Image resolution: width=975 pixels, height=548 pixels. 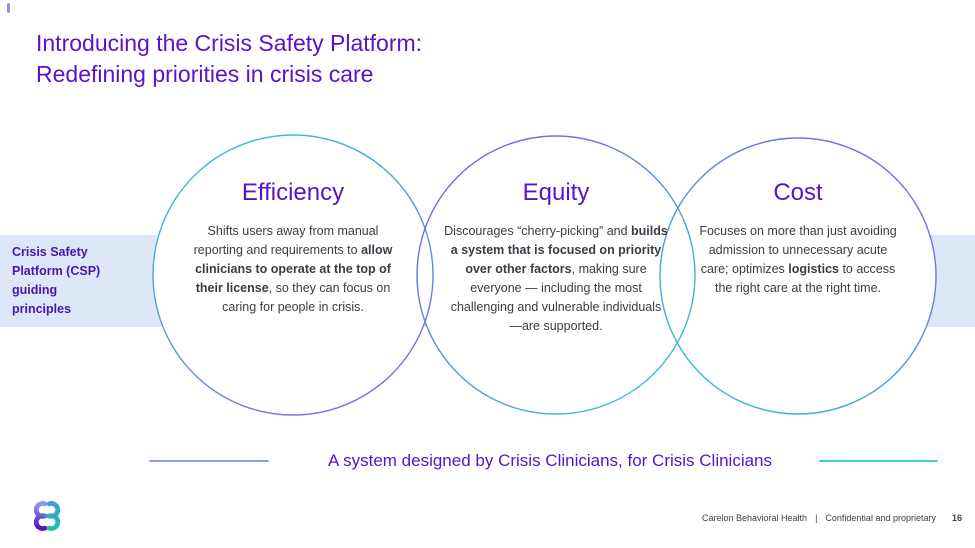 What do you see at coordinates (880, 518) in the screenshot?
I see `footer-confidential: Confidential and proprietary` at bounding box center [880, 518].